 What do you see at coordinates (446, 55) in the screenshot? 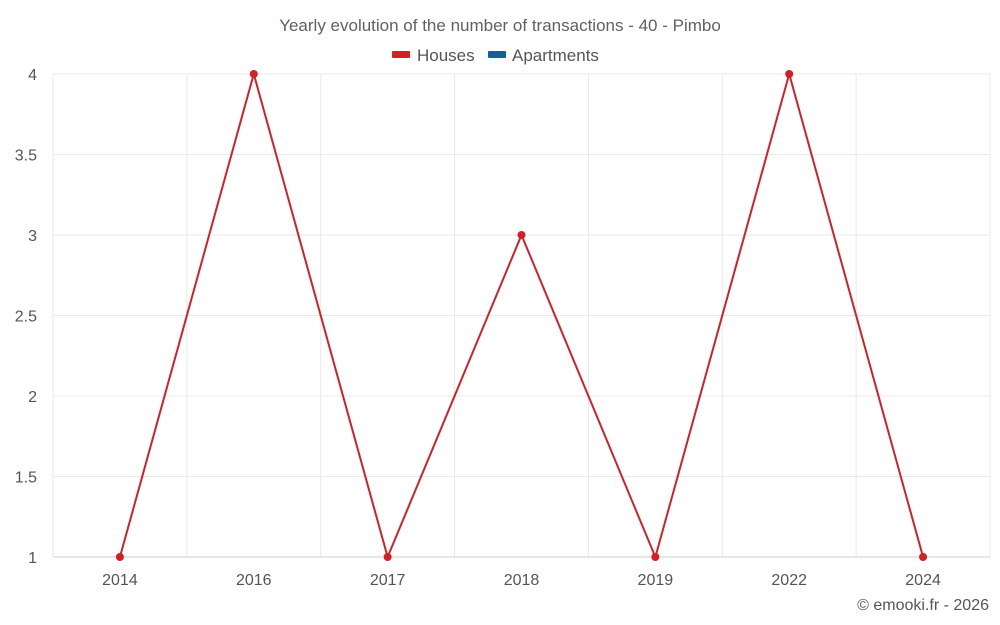
I see `legend-label-houses: Houses` at bounding box center [446, 55].